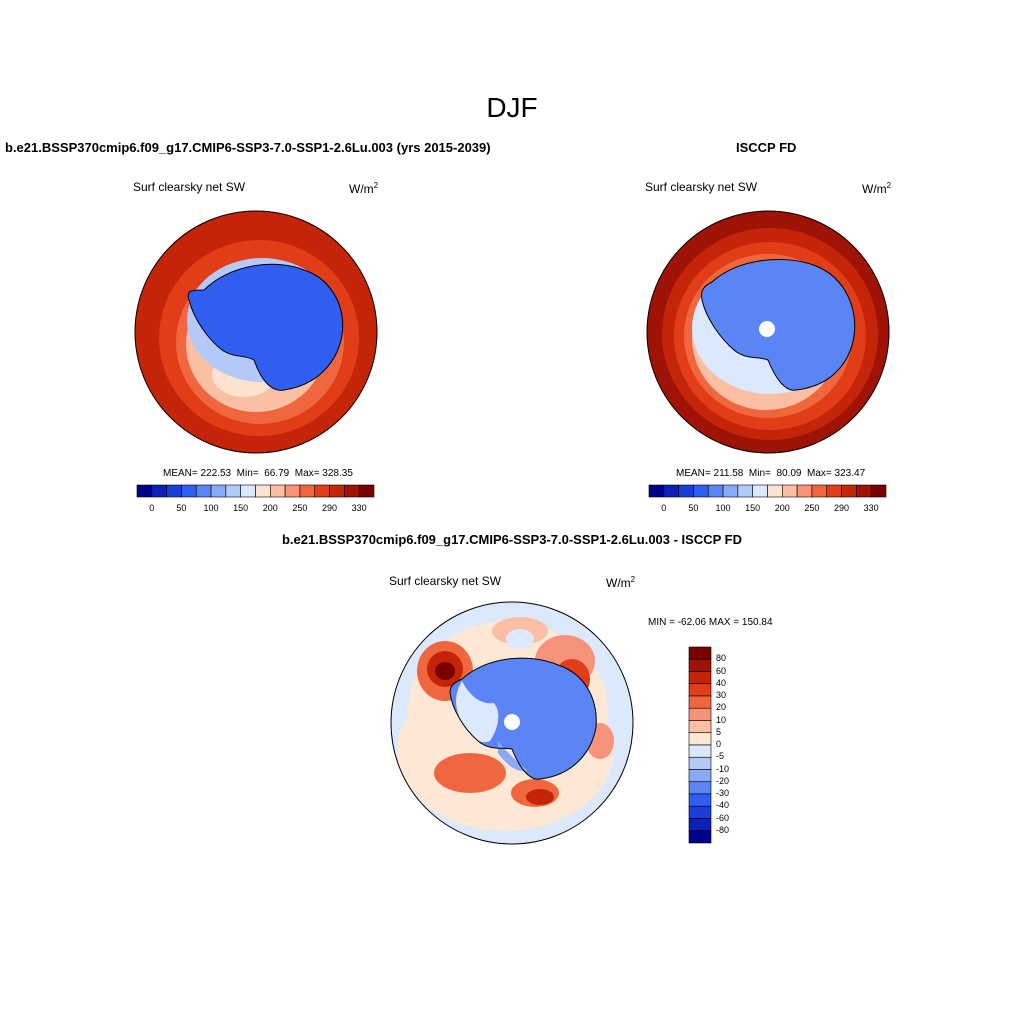 This screenshot has width=1024, height=1024. I want to click on panel3-minmax: MIN = -62.06 MAX = 150.84, so click(710, 622).